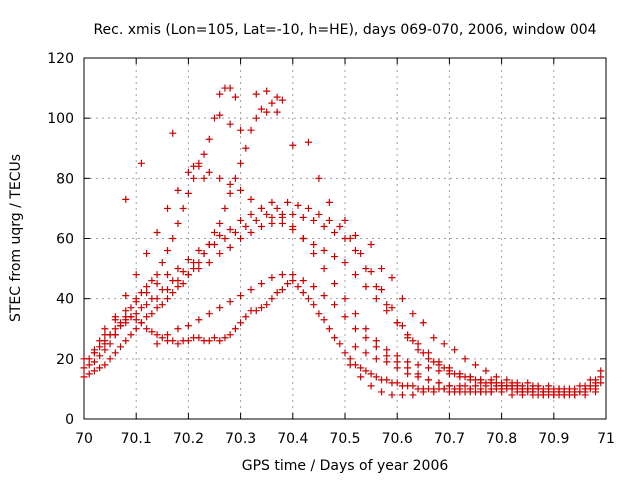  I want to click on y-tick-label: 80, so click(65, 179).